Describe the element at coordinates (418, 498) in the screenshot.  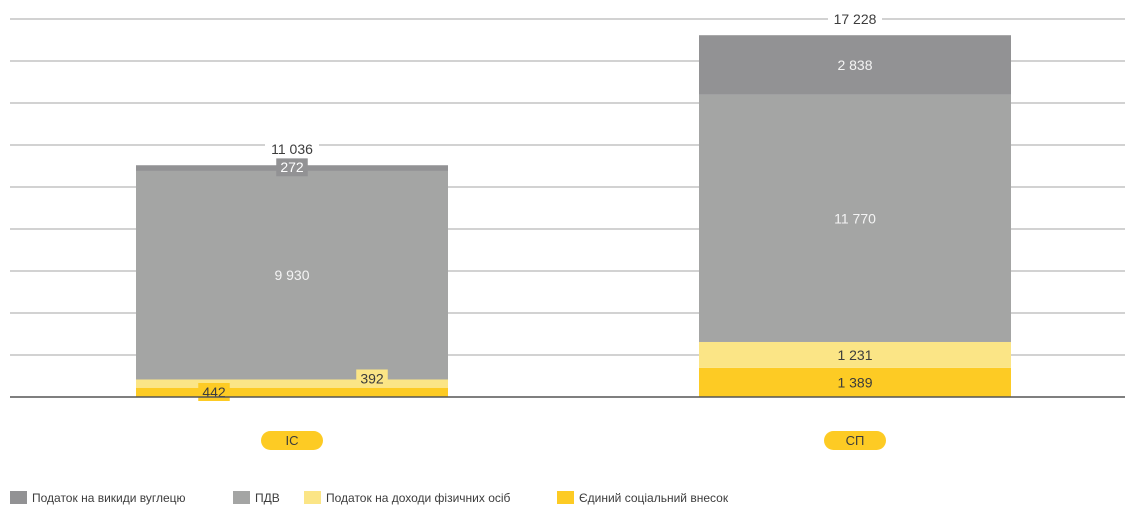
I see `legend-label: Податок на доходи фізичних осіб` at that location.